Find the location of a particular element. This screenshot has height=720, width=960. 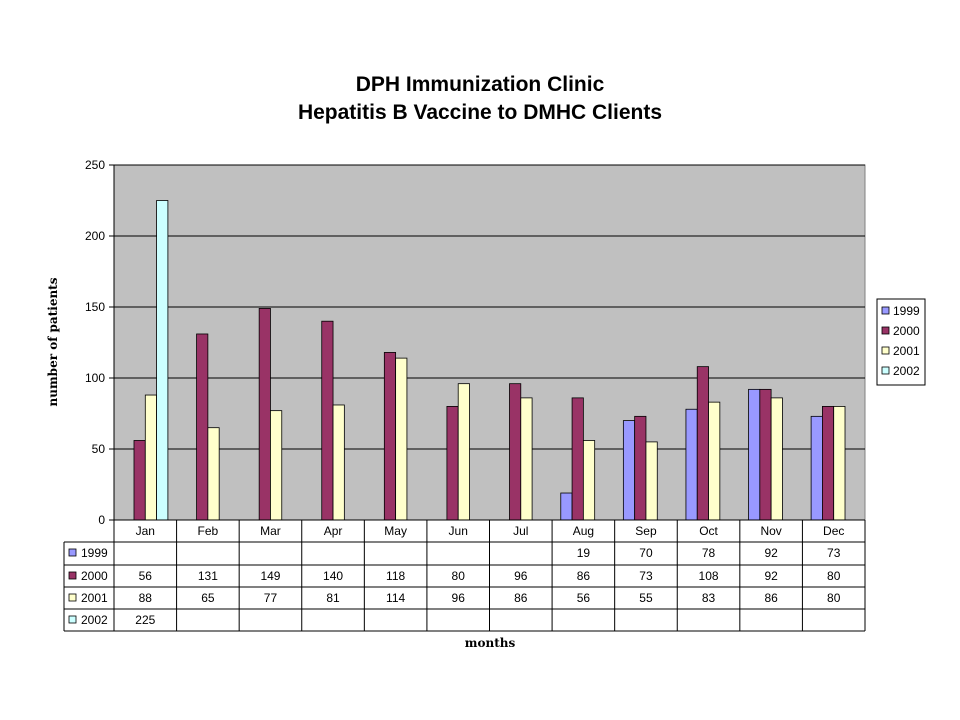

y-tick-label: 200 is located at coordinates (95, 236).